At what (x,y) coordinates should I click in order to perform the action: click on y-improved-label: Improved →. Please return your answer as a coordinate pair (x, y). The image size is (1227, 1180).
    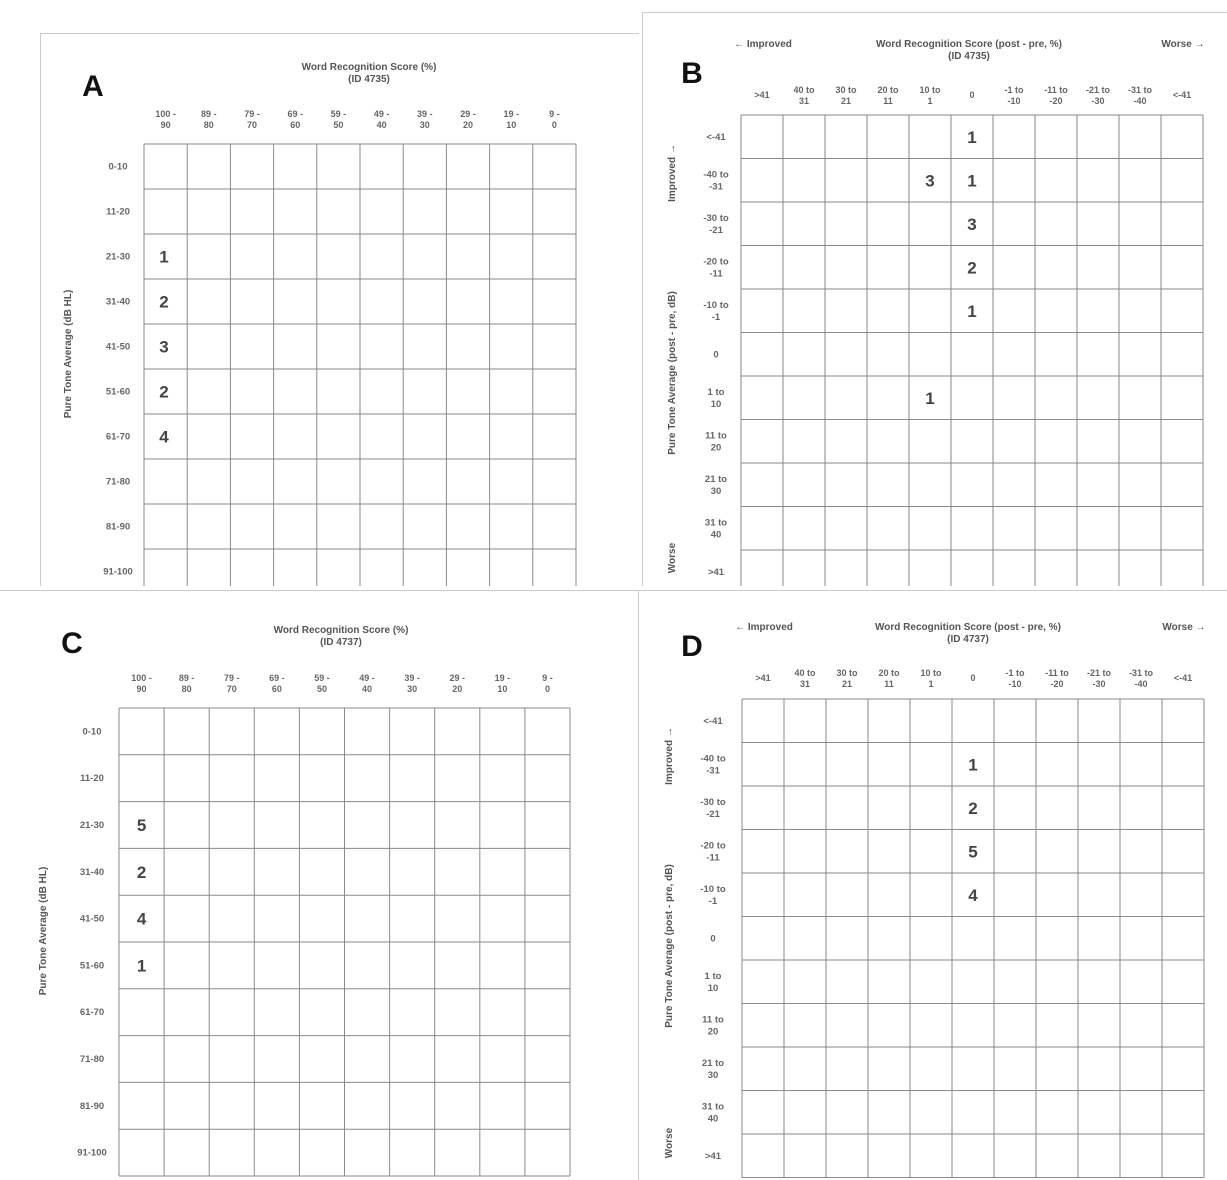
    Looking at the image, I should click on (669, 756).